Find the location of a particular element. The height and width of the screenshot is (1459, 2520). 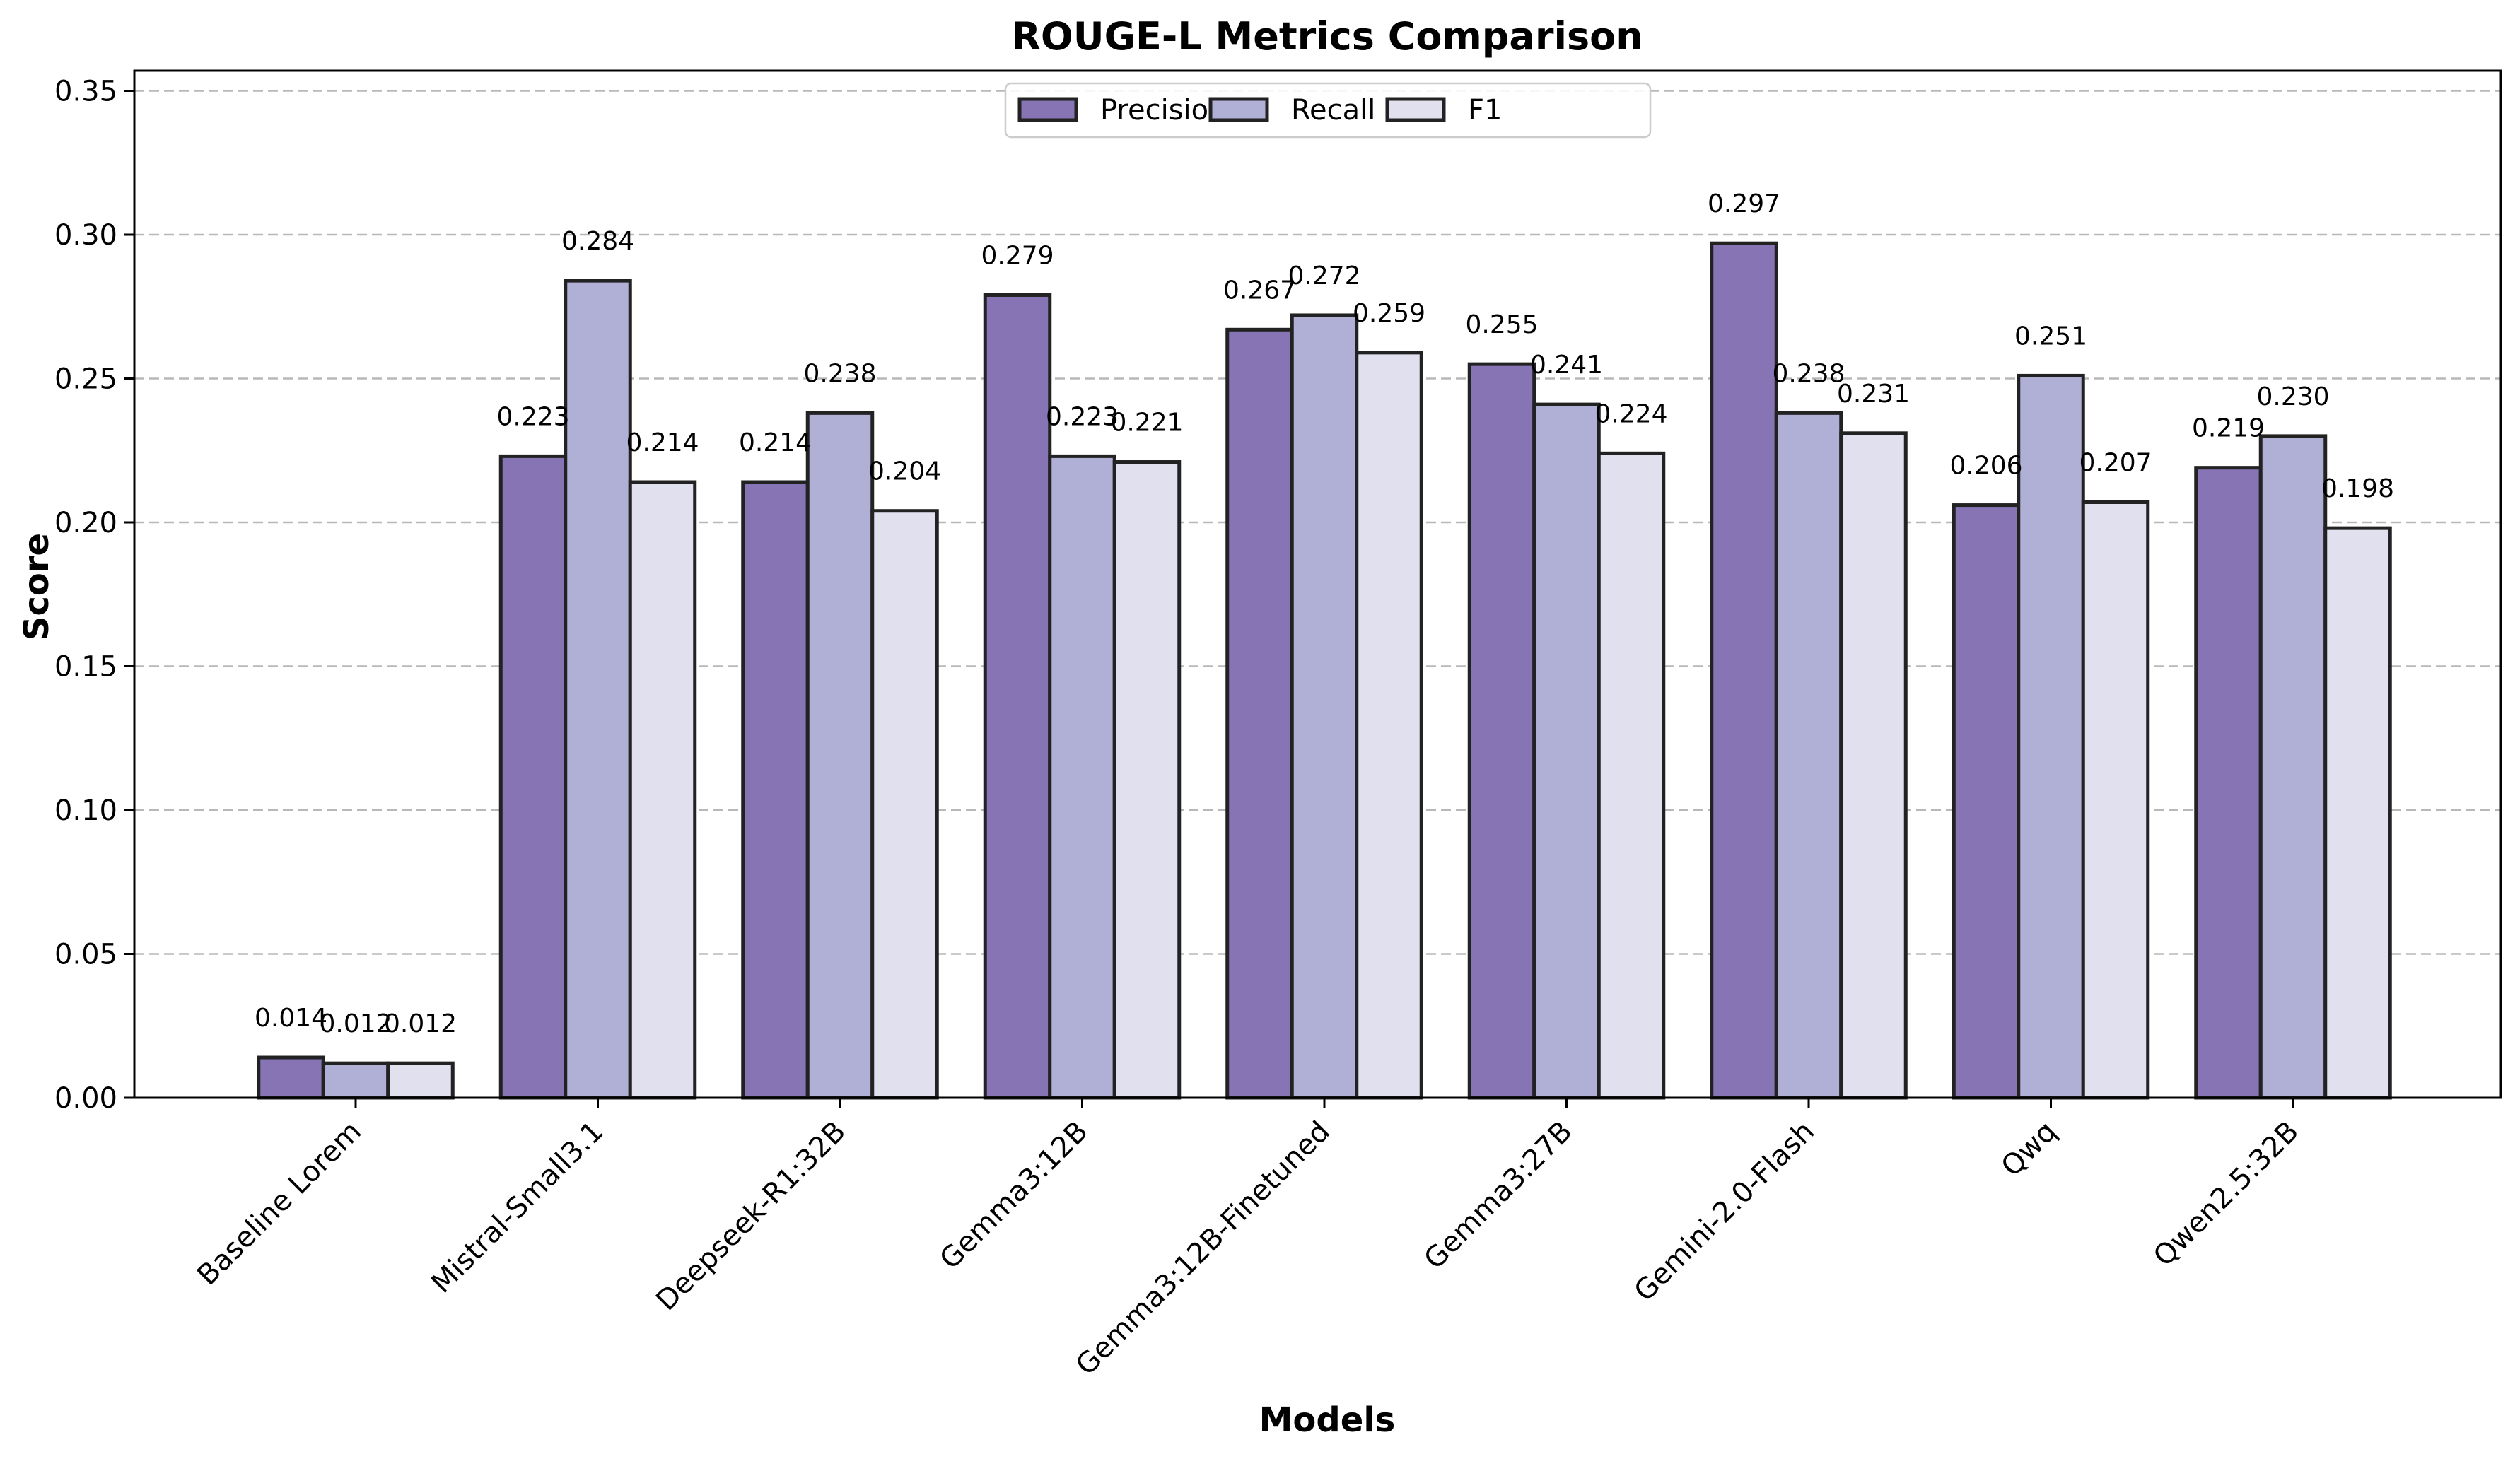

value-label: 0.251 is located at coordinates (2050, 336).